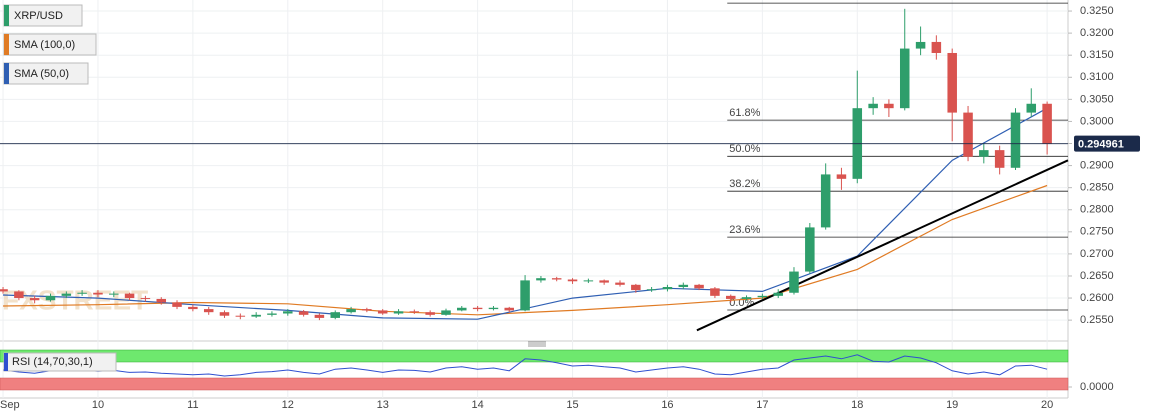 The image size is (1153, 416). I want to click on x-tick-label: 18, so click(857, 405).